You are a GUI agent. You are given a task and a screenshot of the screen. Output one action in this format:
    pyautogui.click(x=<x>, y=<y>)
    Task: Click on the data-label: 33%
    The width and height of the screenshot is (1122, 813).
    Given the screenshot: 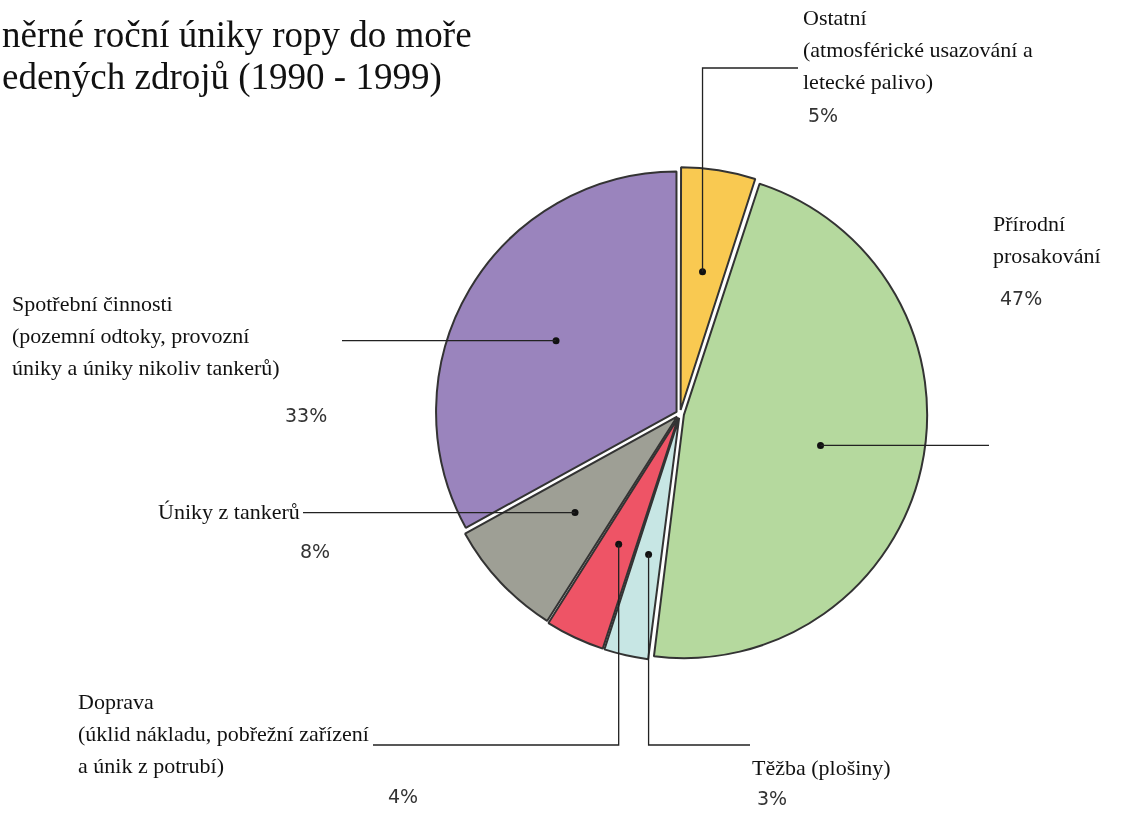 What is the action you would take?
    pyautogui.click(x=306, y=415)
    